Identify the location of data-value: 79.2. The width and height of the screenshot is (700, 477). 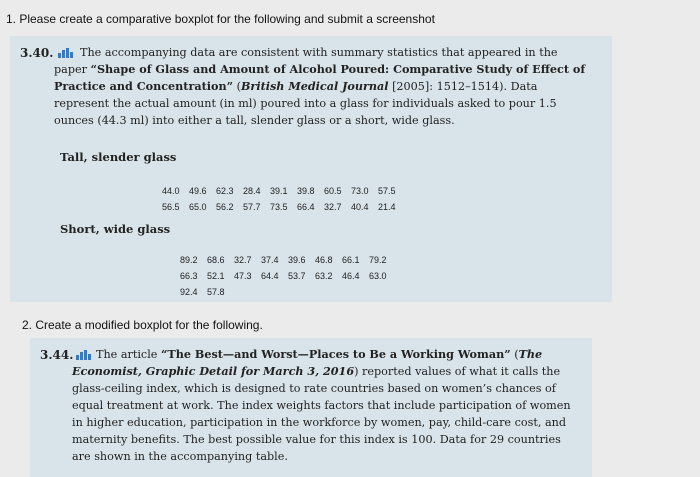
(378, 260).